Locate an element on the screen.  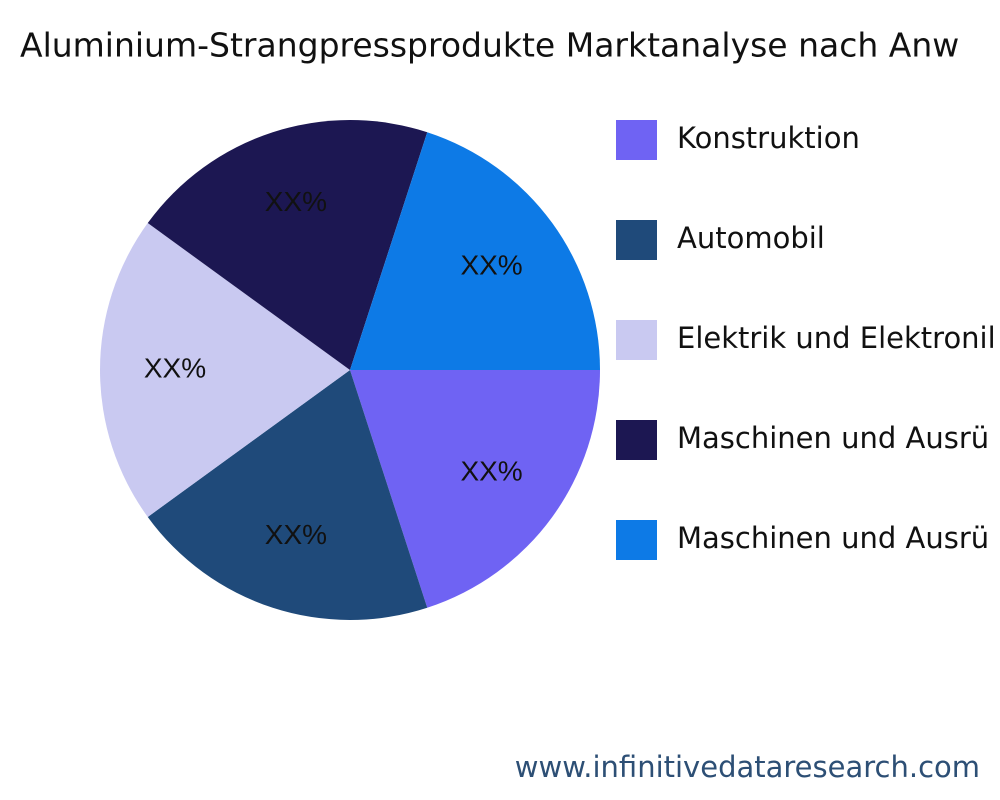
legend-label: Elektrik und Elektronil is located at coordinates (836, 338).